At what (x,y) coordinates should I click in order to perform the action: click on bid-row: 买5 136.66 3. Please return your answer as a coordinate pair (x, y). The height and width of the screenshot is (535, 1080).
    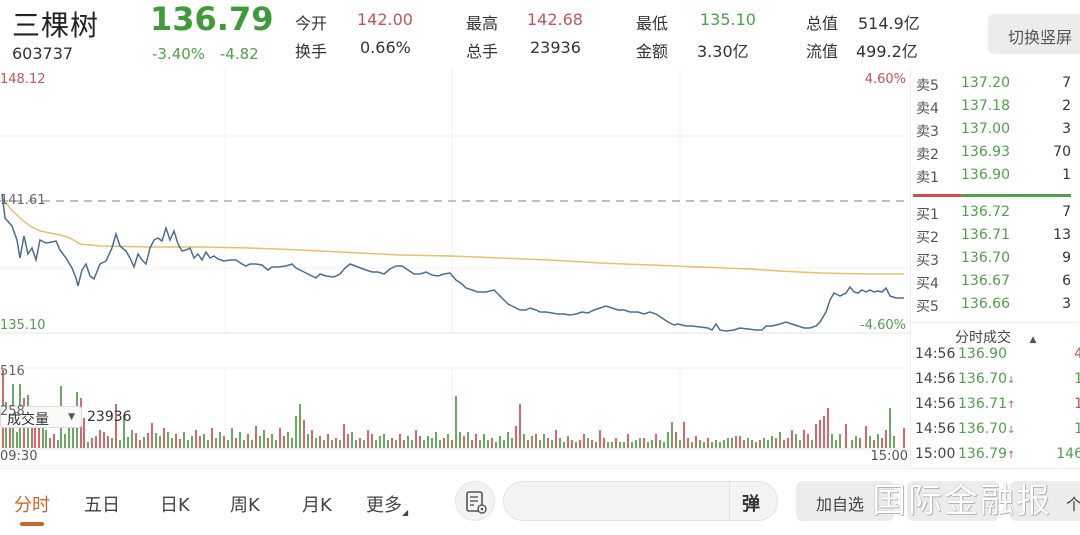
    Looking at the image, I should click on (991, 307).